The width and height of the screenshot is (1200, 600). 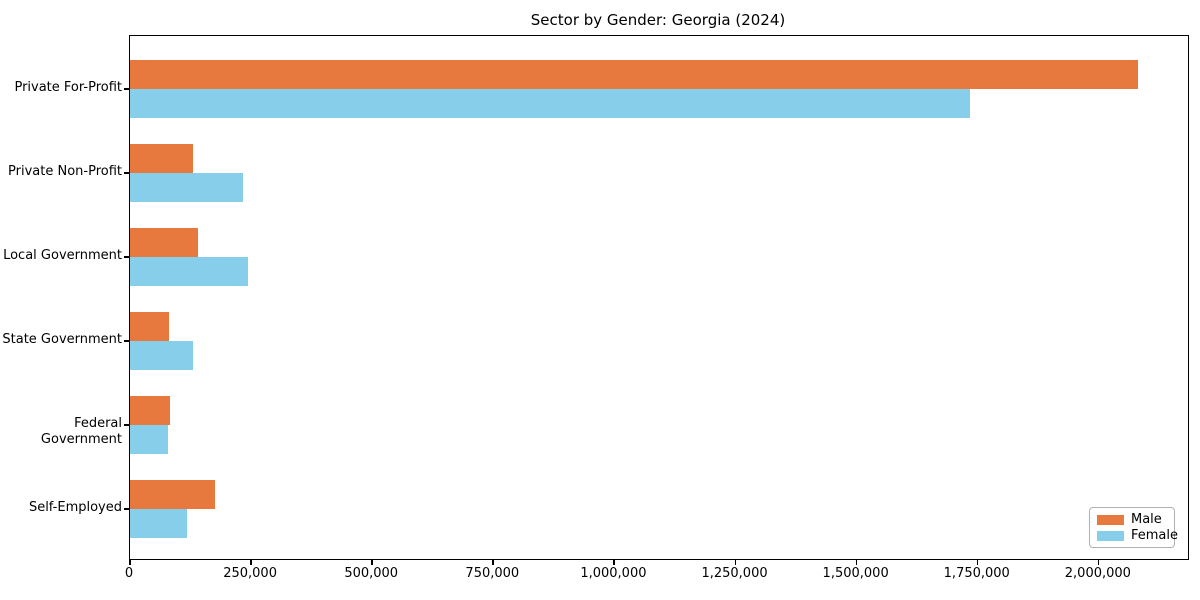 I want to click on y-tick-label-private-non-profit: Private Non-Profit, so click(x=65, y=171).